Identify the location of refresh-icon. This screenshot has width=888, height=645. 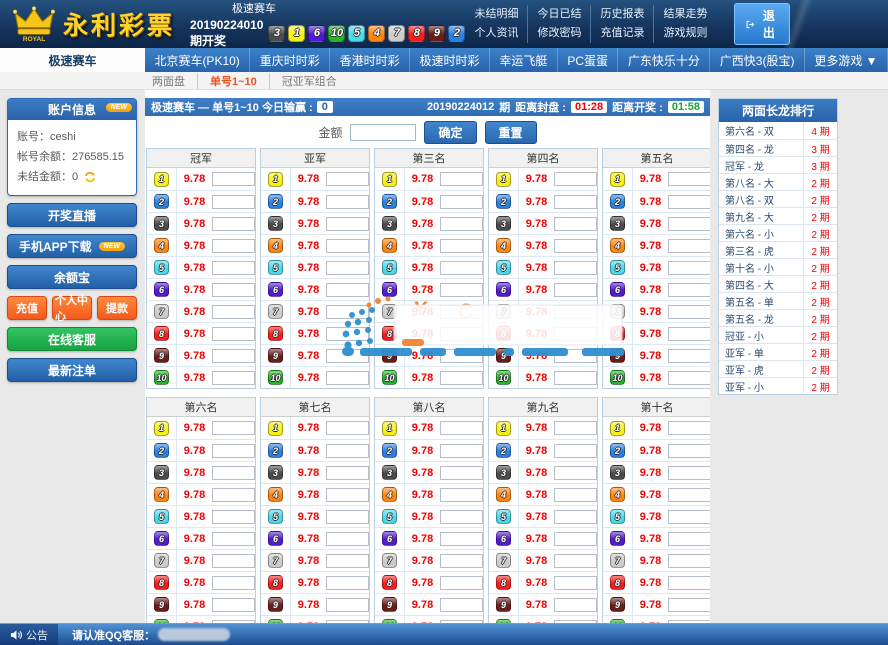
(90, 177).